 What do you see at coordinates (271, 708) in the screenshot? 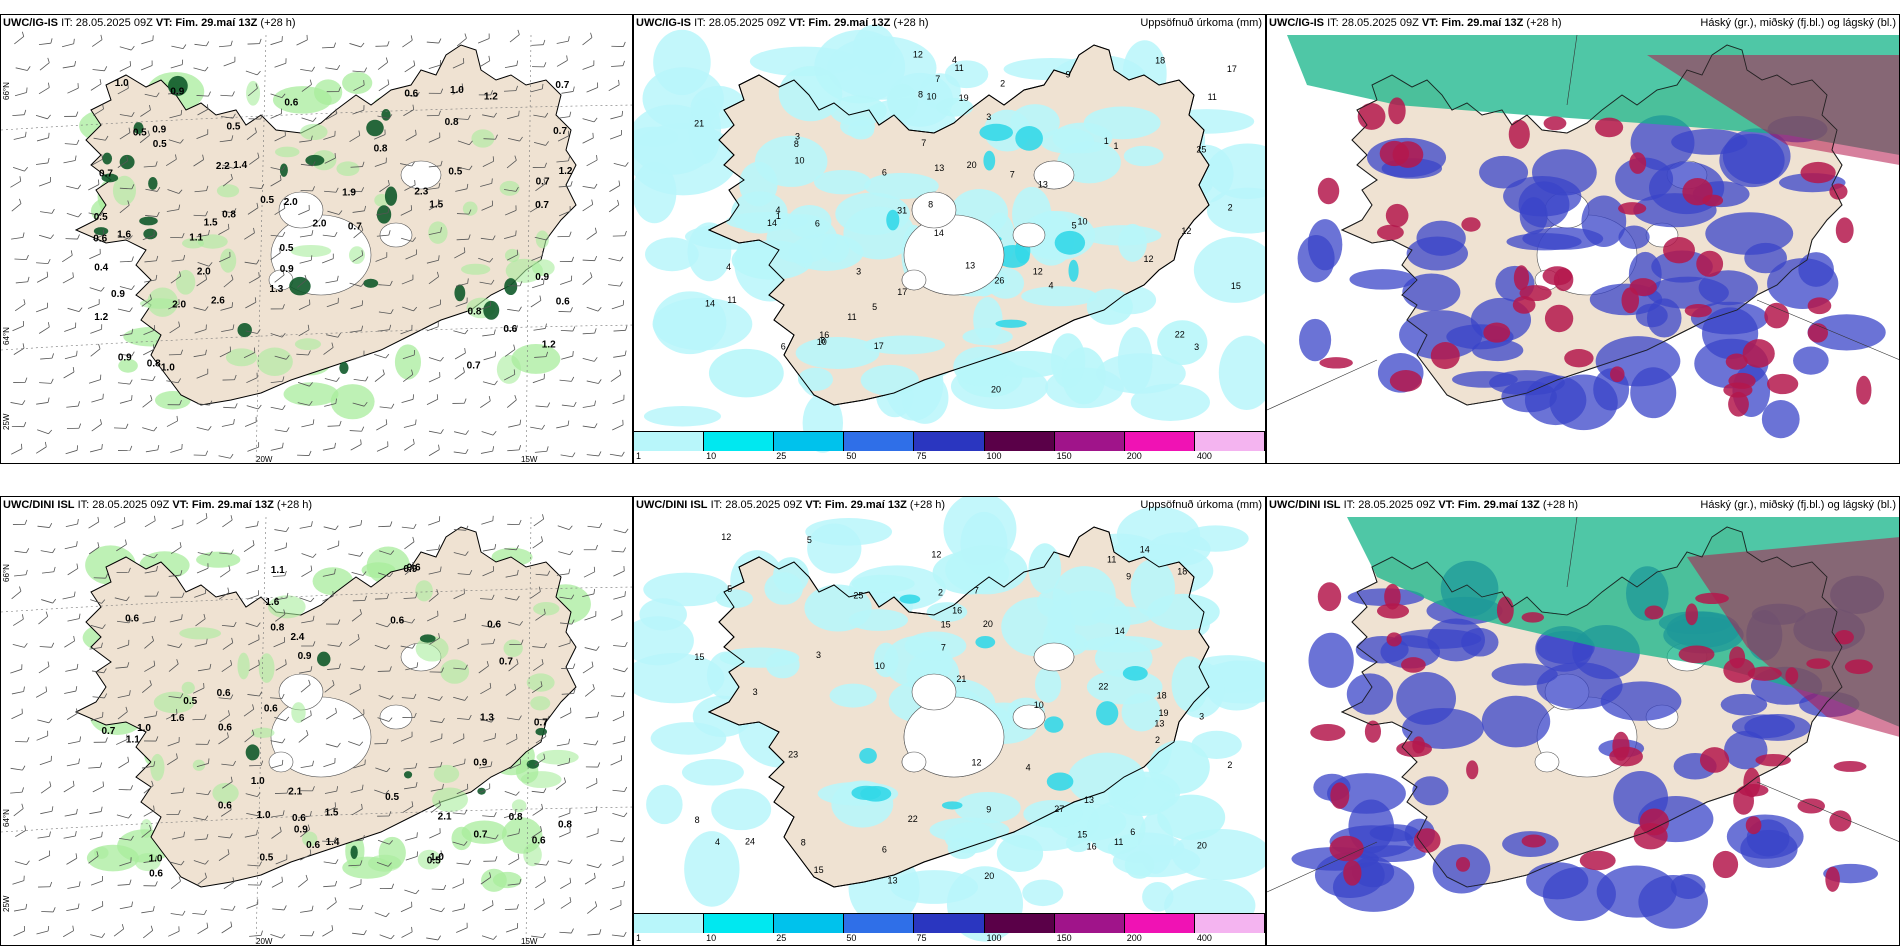
I see `precip-value-label: 0.6` at bounding box center [271, 708].